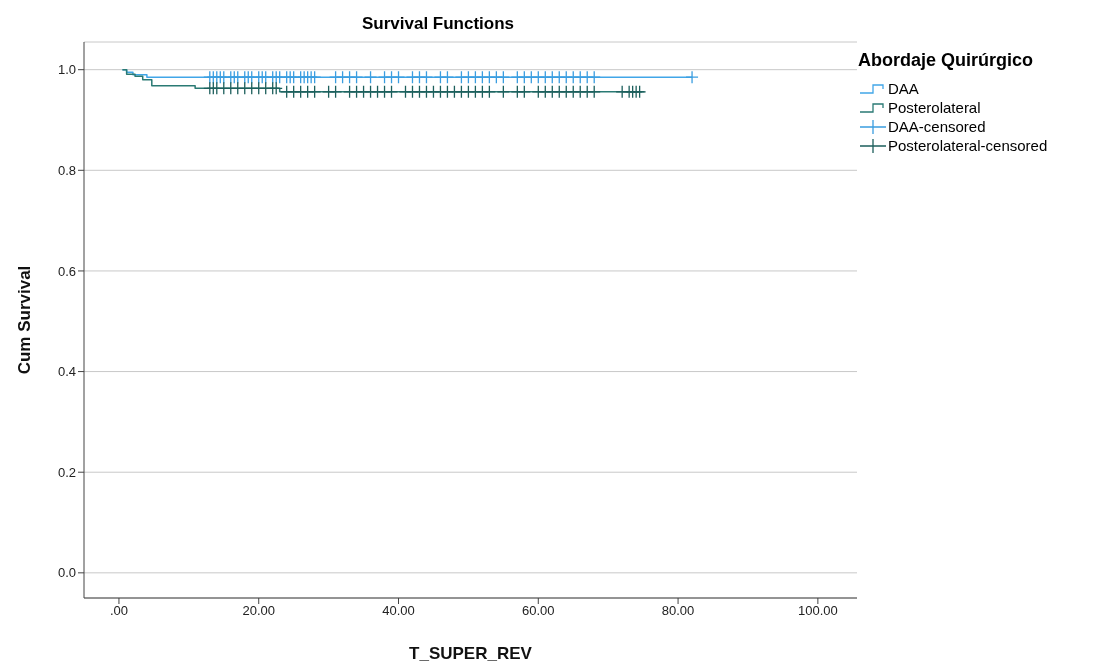 This screenshot has width=1110, height=669. Describe the element at coordinates (903, 88) in the screenshot. I see `legend-label: DAA` at that location.